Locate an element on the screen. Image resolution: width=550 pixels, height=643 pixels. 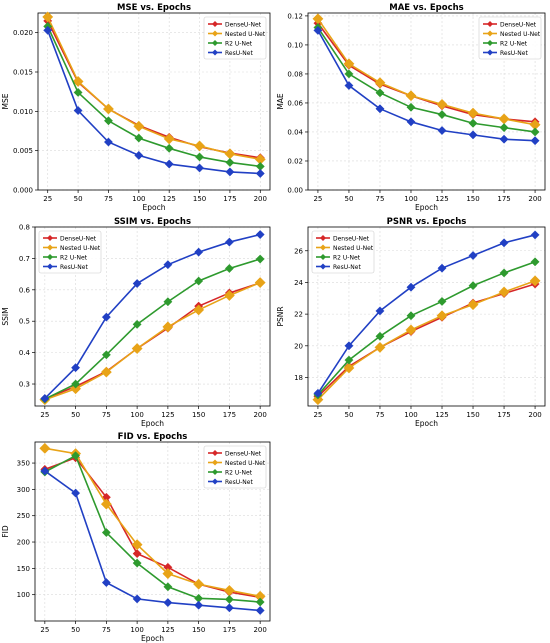
chart-4-ytick-label-1: 150 is located at coordinates (23, 569).